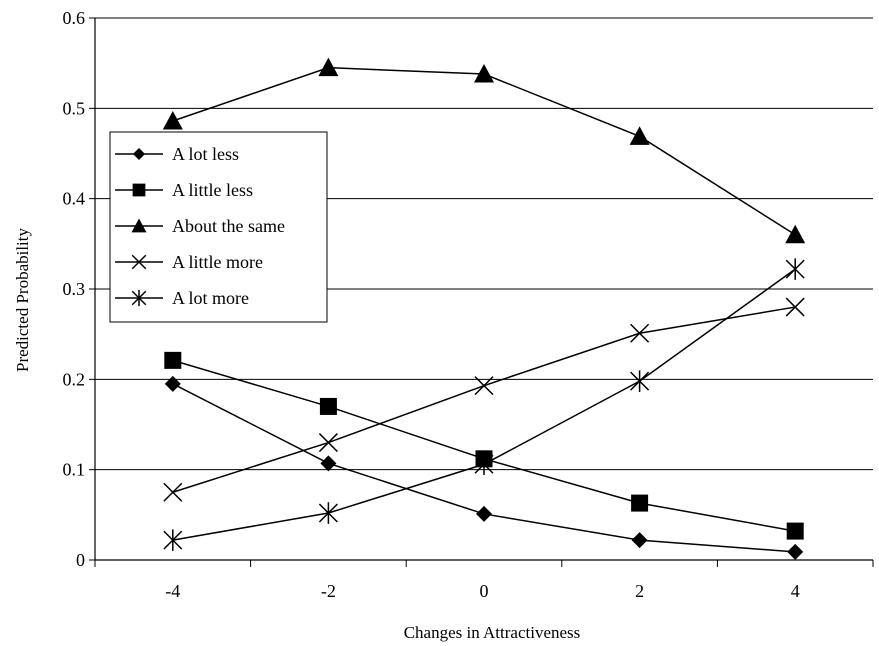 Image resolution: width=879 pixels, height=646 pixels. Describe the element at coordinates (217, 262) in the screenshot. I see `legend-label: A little more` at that location.